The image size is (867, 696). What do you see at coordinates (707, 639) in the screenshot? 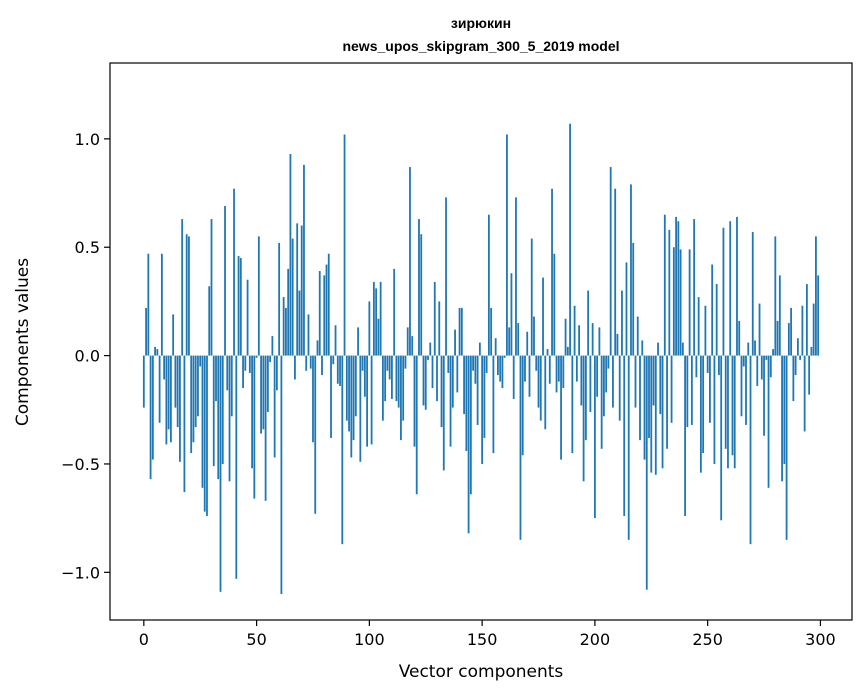
I see `x-tick-label: 250` at bounding box center [707, 639].